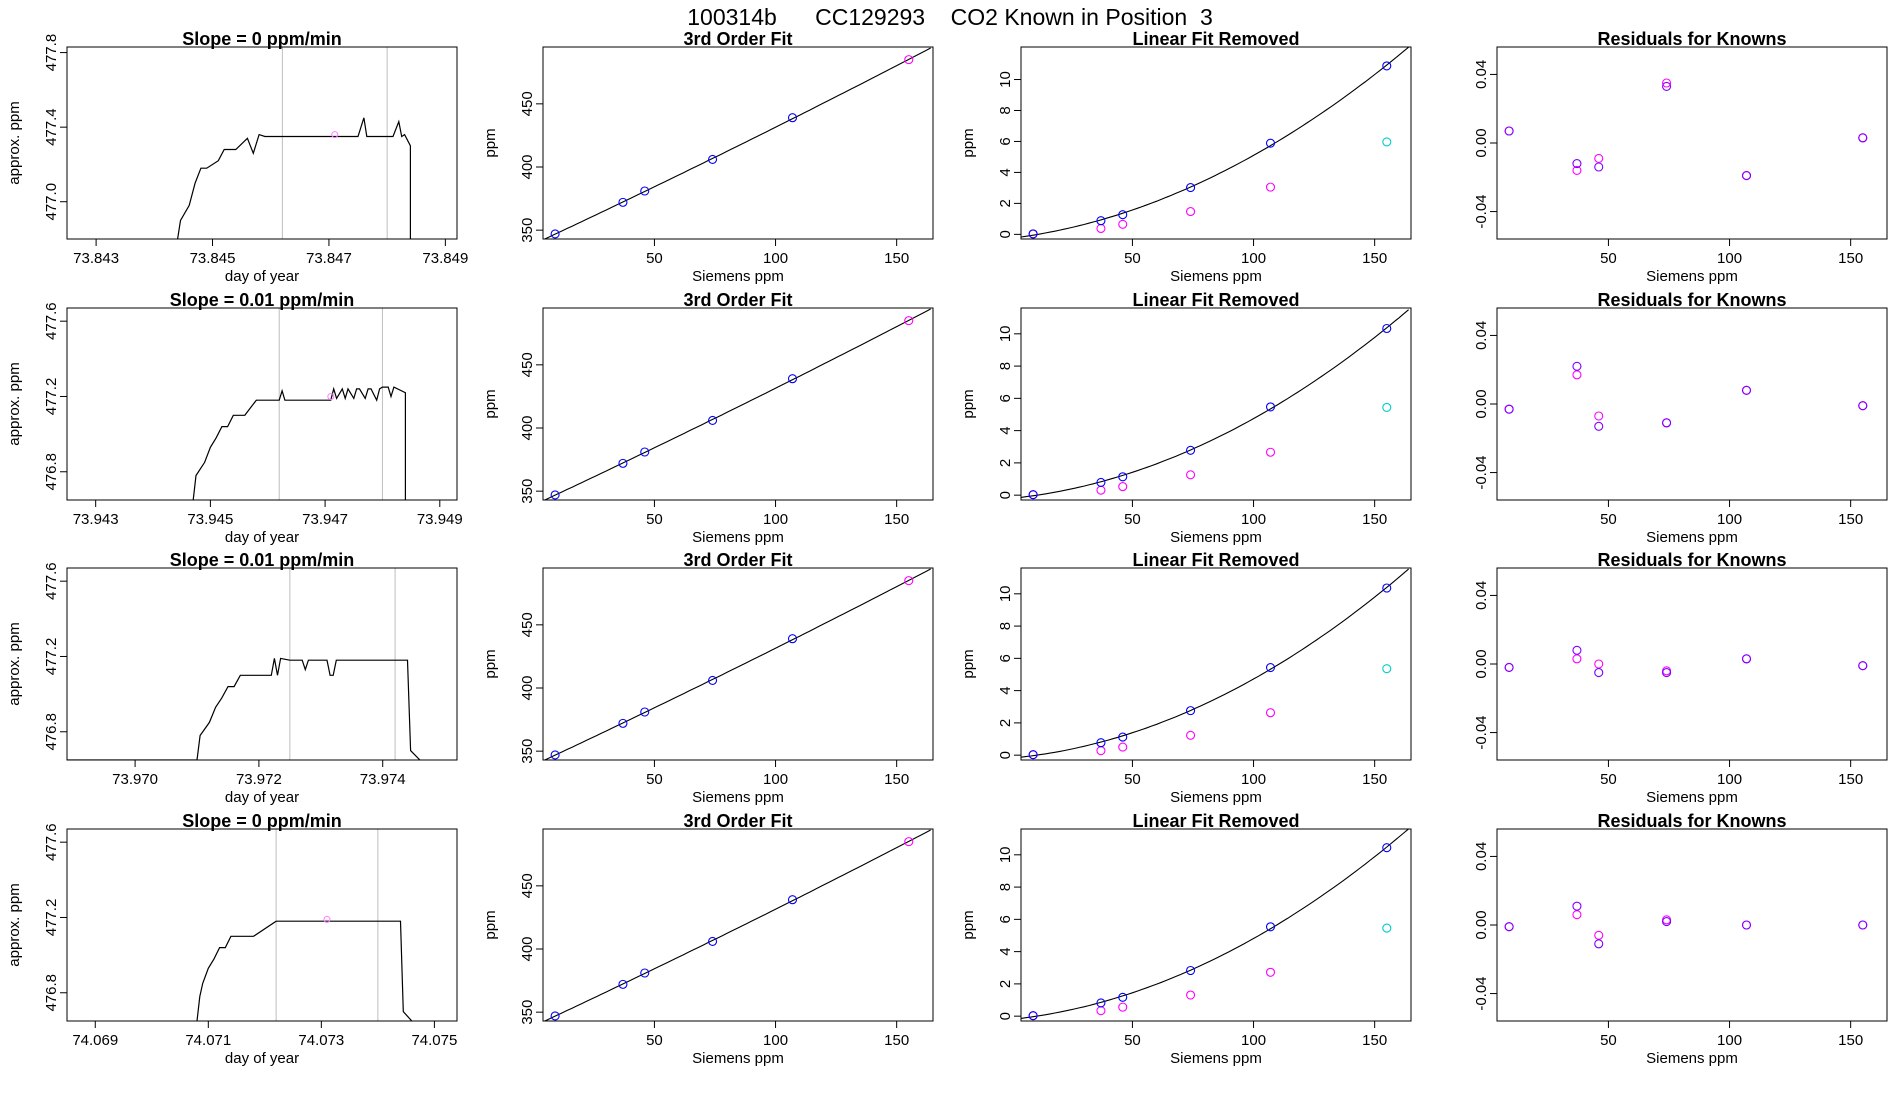  Describe the element at coordinates (51, 581) in the screenshot. I see `y-tick-label: 477.6` at that location.